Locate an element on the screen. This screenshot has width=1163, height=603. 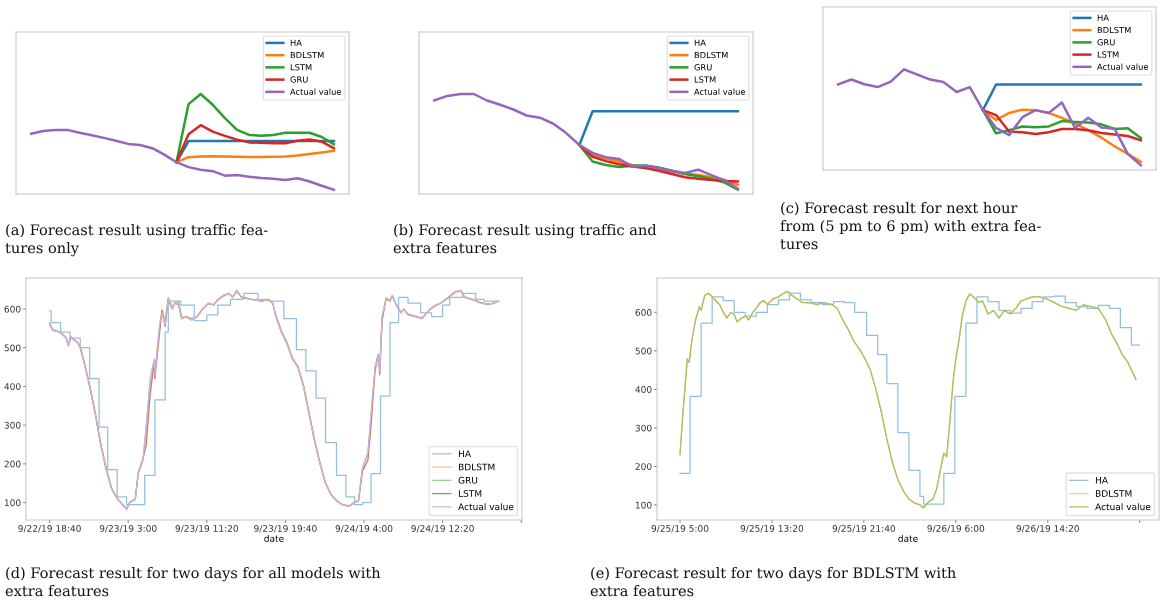
x-tick-label: 9/25/19 13:20 is located at coordinates (772, 529).